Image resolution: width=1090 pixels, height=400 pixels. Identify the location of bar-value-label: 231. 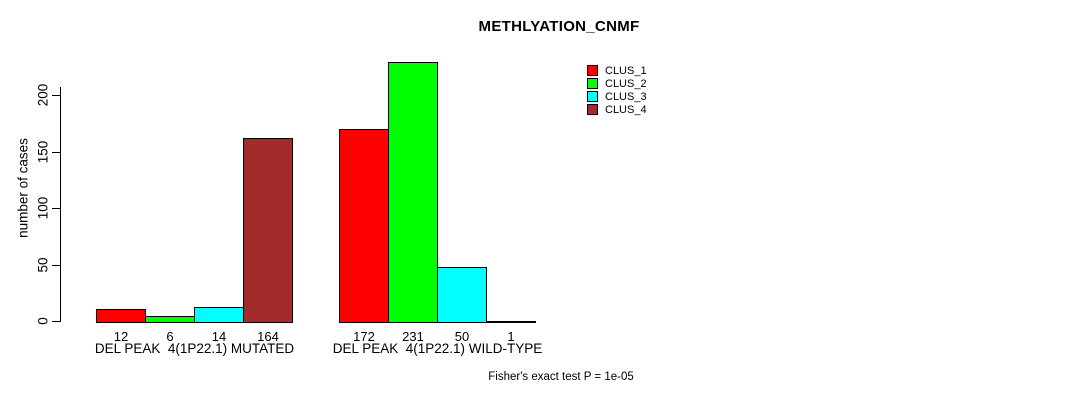
(413, 336).